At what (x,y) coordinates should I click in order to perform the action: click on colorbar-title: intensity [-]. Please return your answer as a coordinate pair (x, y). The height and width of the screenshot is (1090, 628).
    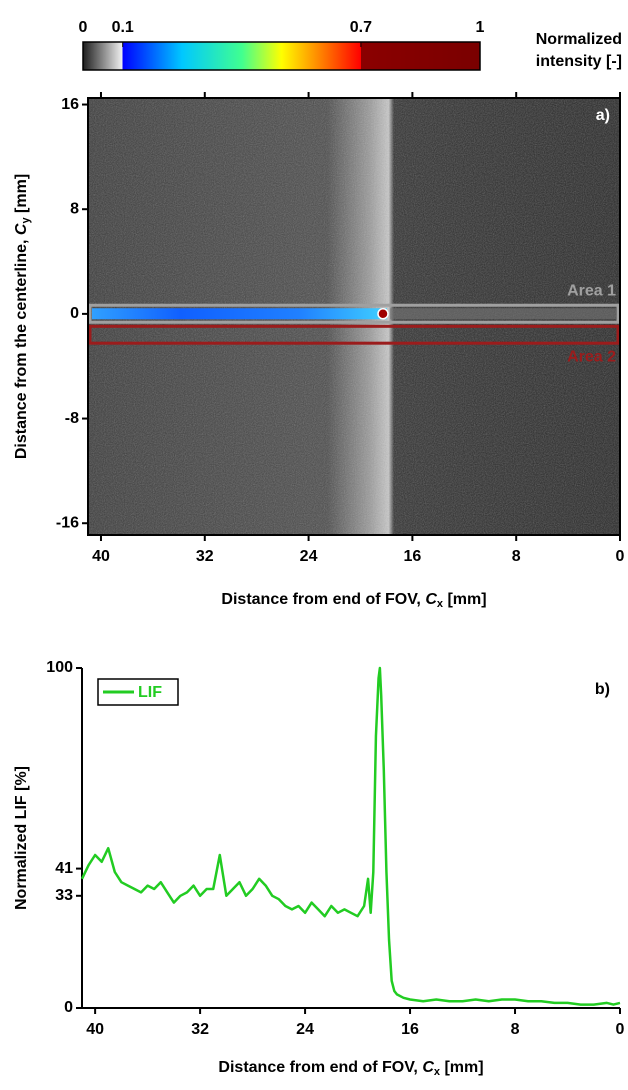
    Looking at the image, I should click on (579, 61).